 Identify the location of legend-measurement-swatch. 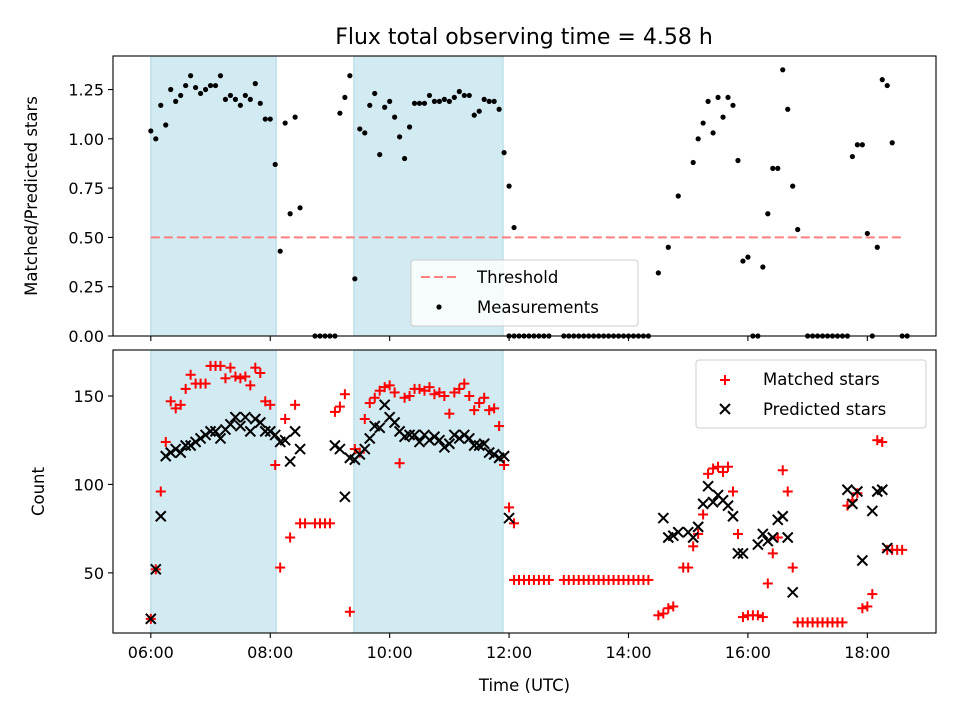
(439, 307).